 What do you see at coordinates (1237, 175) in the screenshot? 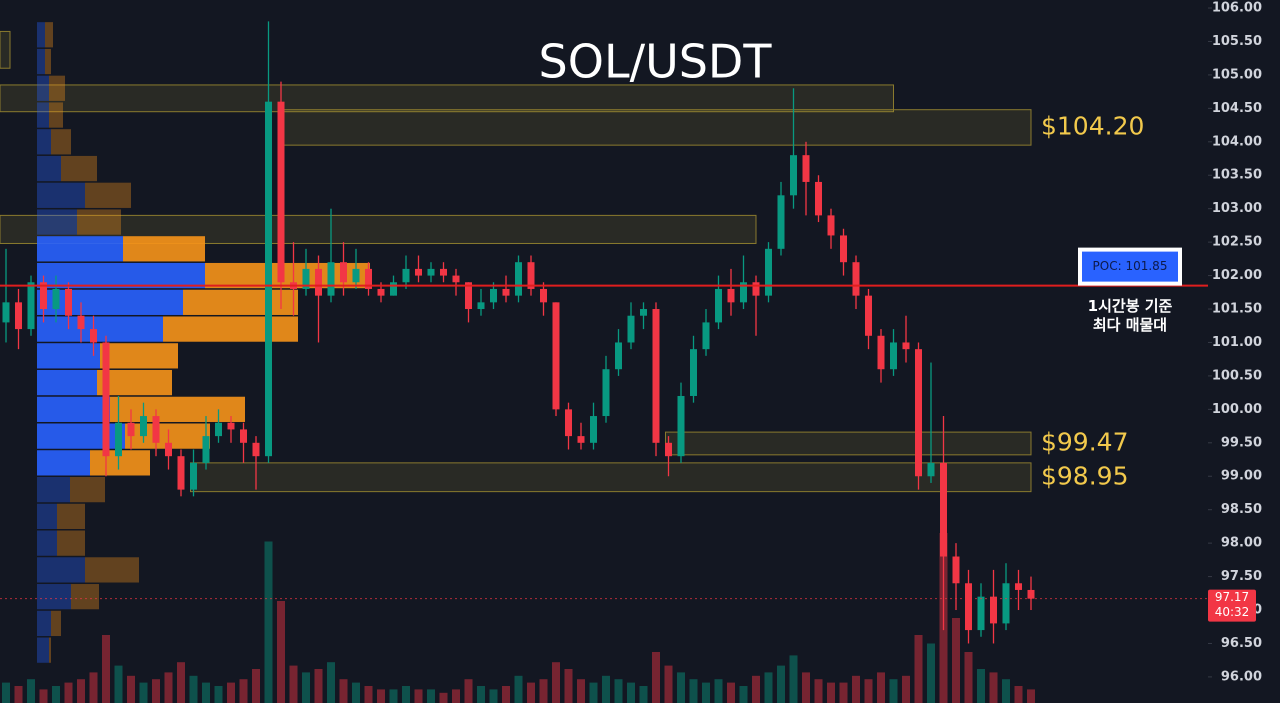
I see `y-tick-label: 103.50` at bounding box center [1237, 175].